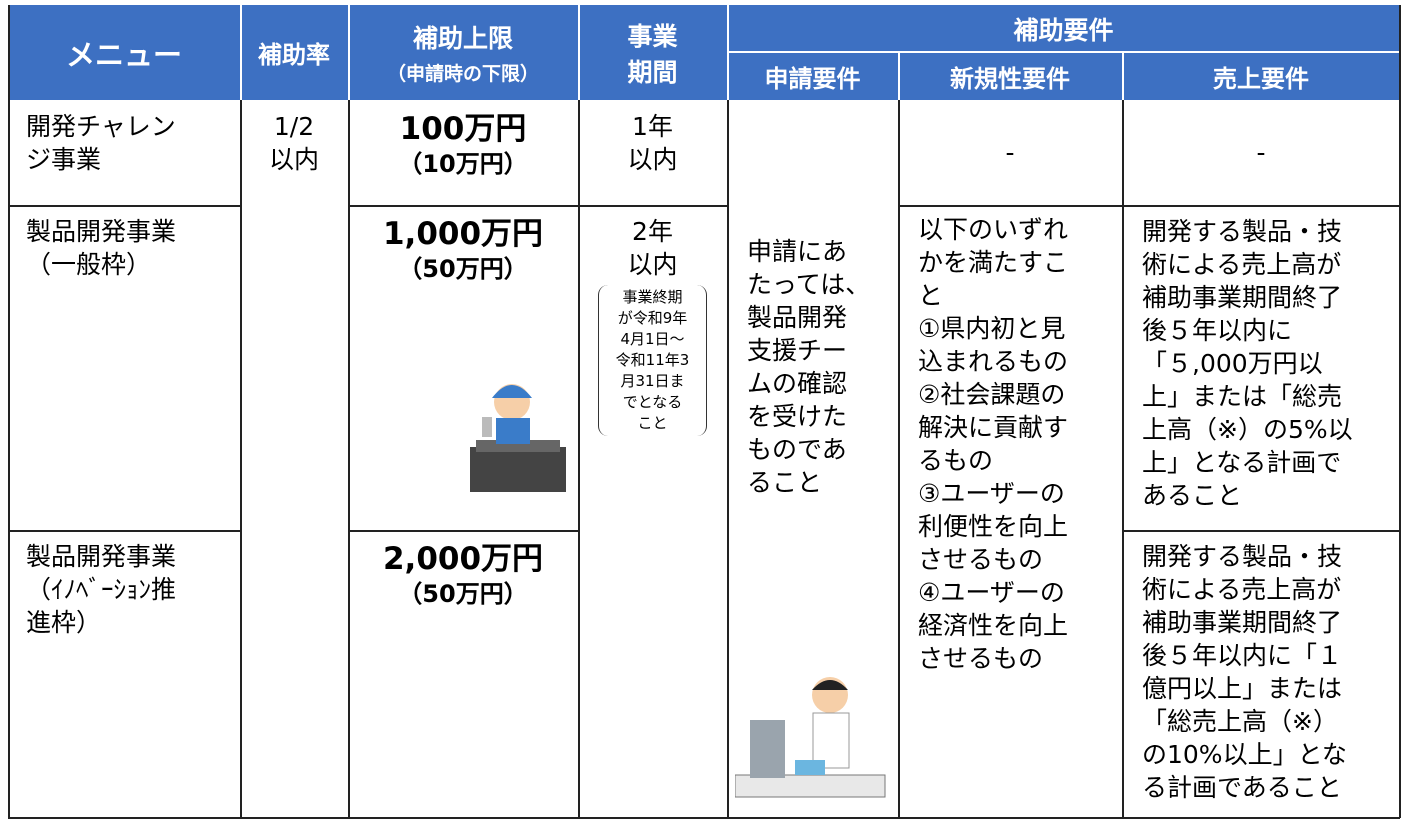 Image resolution: width=1404 pixels, height=819 pixels. I want to click on text-line: 進枠）, so click(64, 622).